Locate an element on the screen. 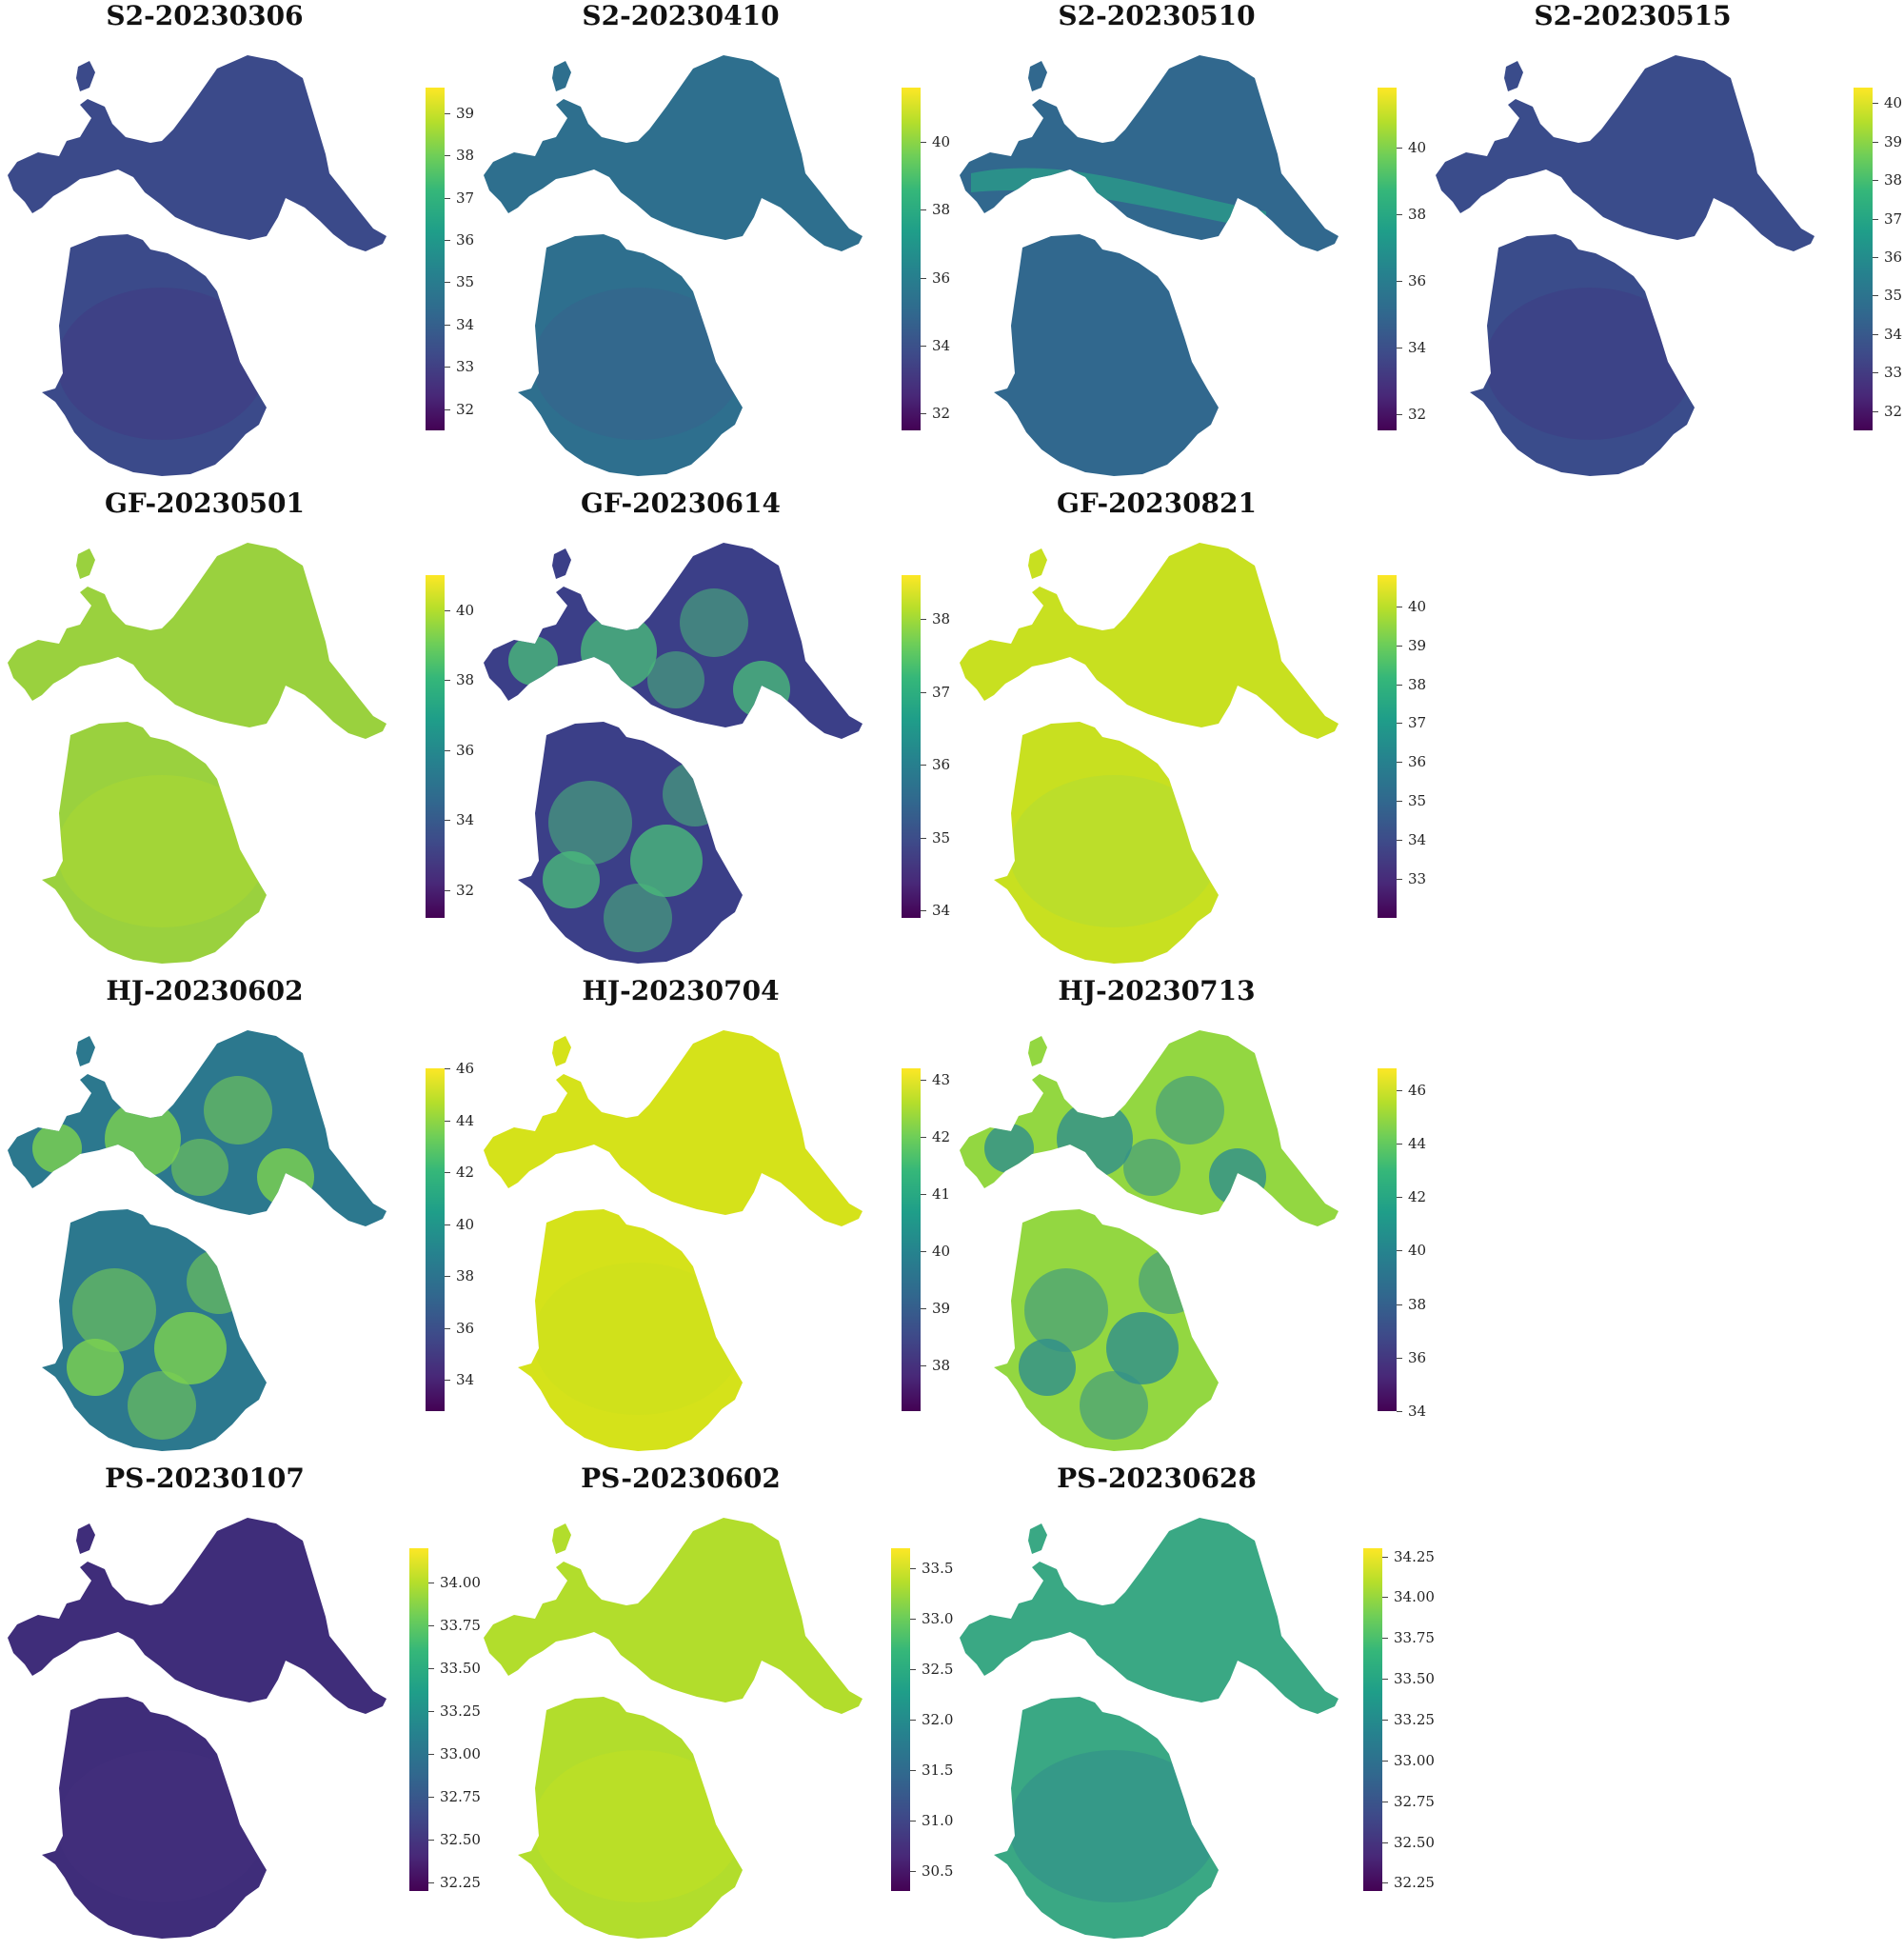 Image resolution: width=1904 pixels, height=1951 pixels. colorbar: 32.25 32.50 32.75 33.00 33.25 33.50 33.75 34.00 is located at coordinates (447, 1720).